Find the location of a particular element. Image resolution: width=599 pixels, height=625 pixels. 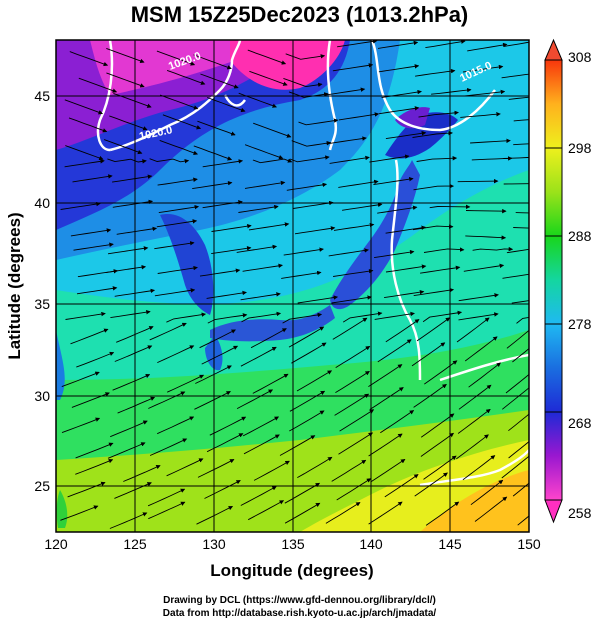

x-tick-label: 135 is located at coordinates (293, 544).